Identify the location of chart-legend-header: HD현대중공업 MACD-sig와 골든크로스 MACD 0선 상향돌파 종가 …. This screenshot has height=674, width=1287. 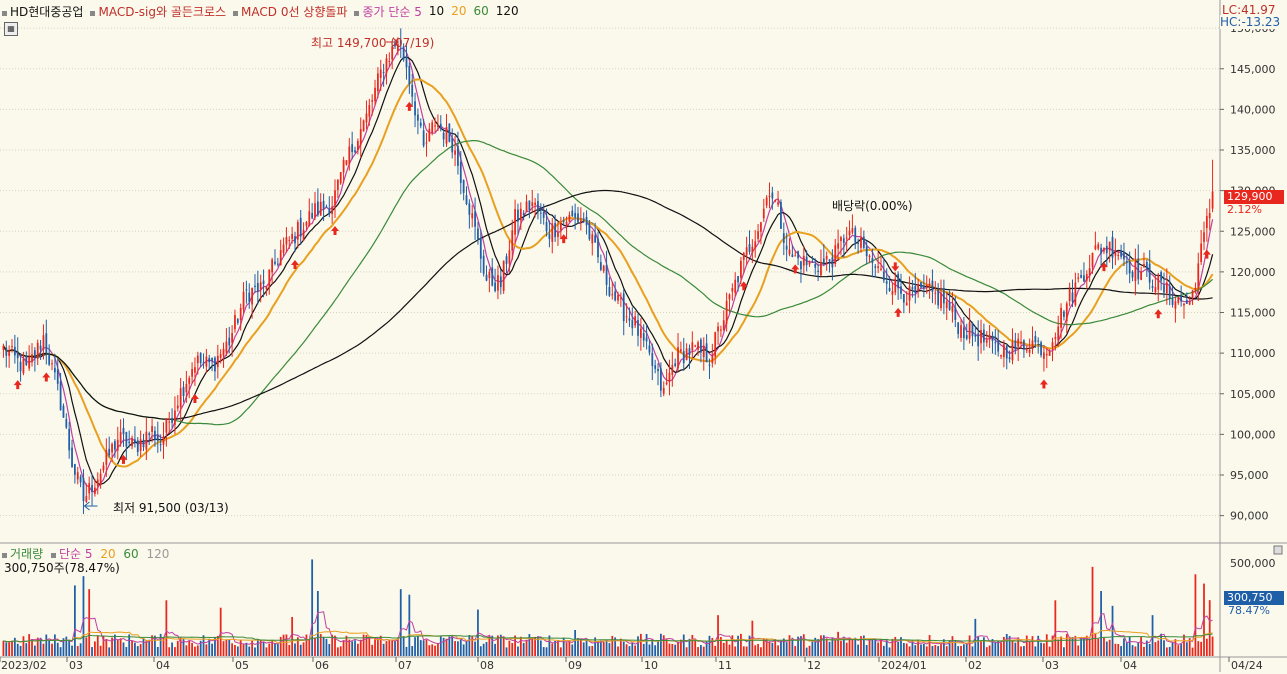
(259, 11).